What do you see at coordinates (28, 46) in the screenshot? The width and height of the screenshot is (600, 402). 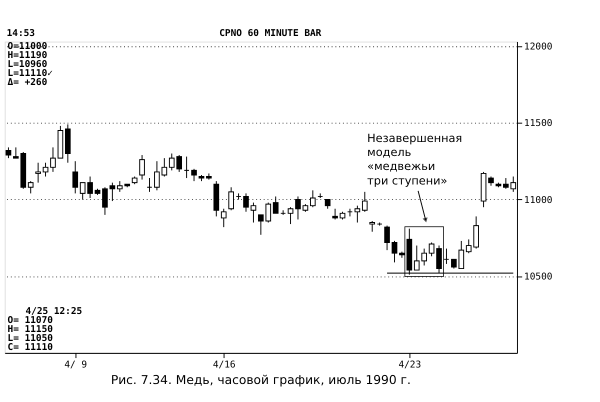 I see `annotation: O=11000` at bounding box center [28, 46].